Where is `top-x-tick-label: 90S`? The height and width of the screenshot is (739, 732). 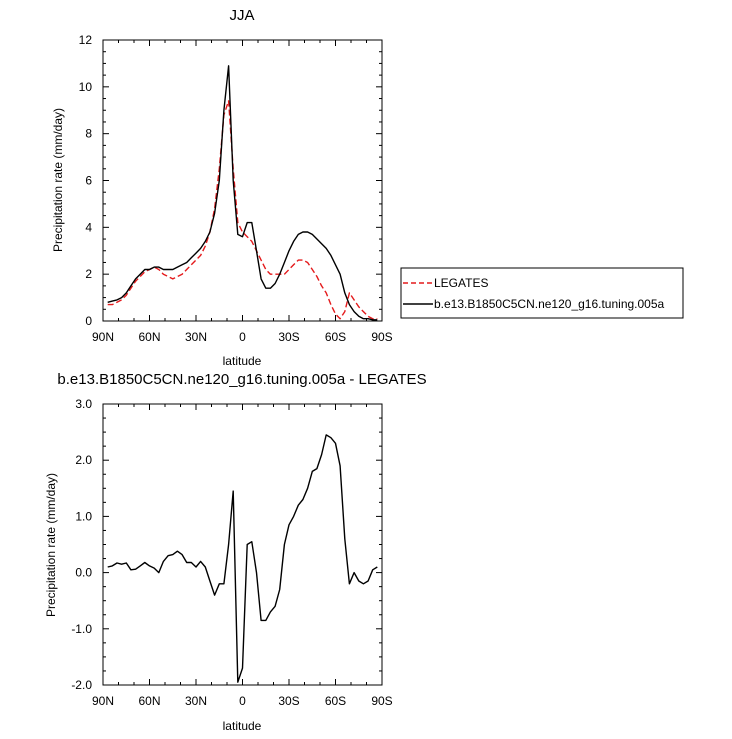 top-x-tick-label: 90S is located at coordinates (381, 337).